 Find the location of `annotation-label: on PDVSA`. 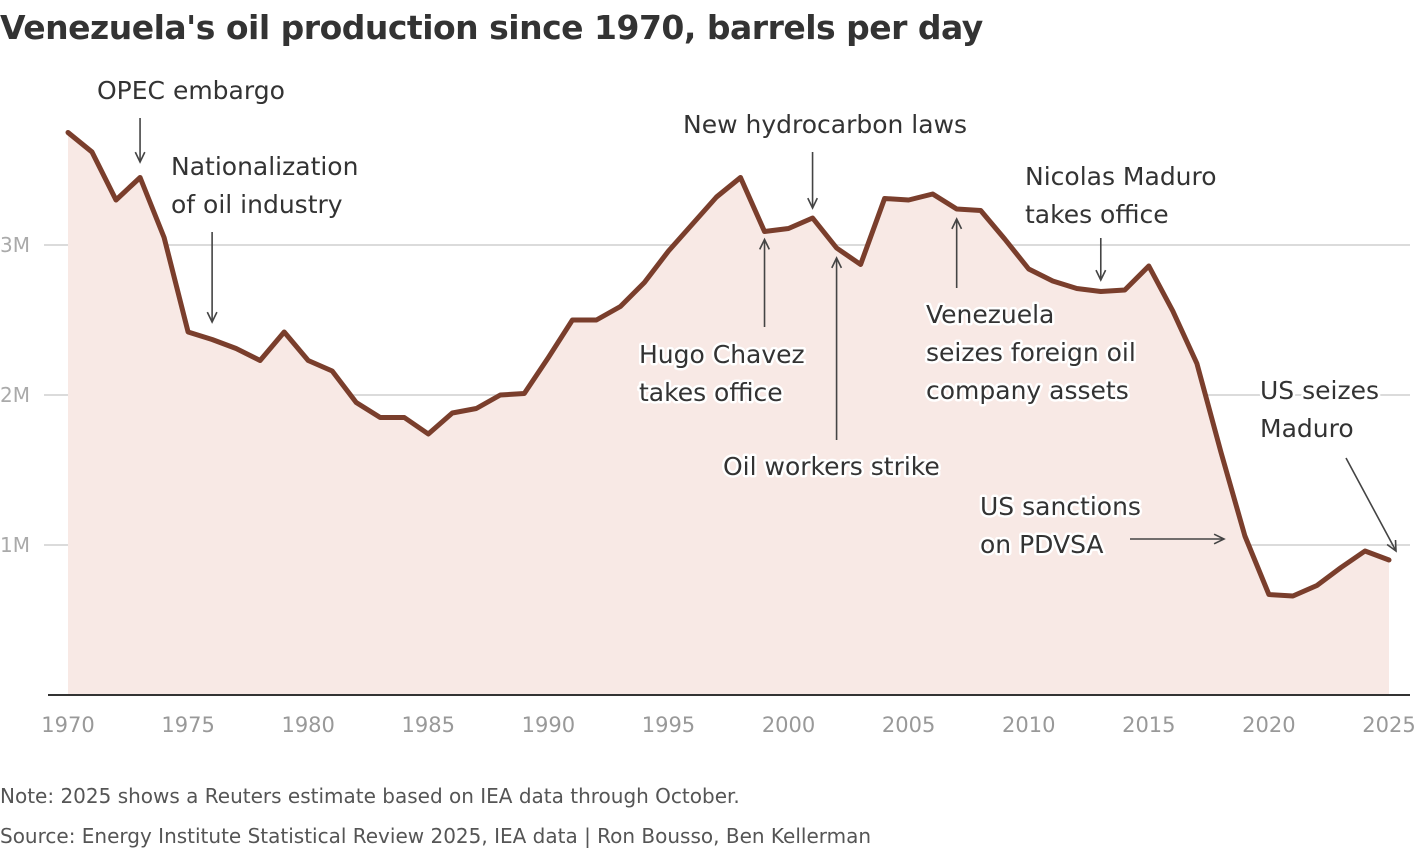

annotation-label: on PDVSA is located at coordinates (1042, 544).